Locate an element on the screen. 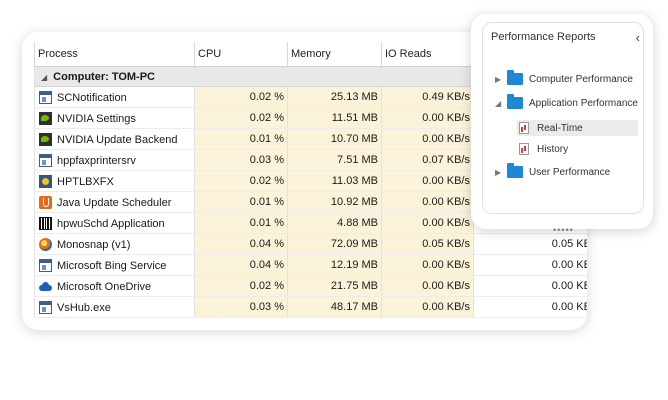 The width and height of the screenshot is (668, 400). memory-cell: 7.51 MB is located at coordinates (334, 160).